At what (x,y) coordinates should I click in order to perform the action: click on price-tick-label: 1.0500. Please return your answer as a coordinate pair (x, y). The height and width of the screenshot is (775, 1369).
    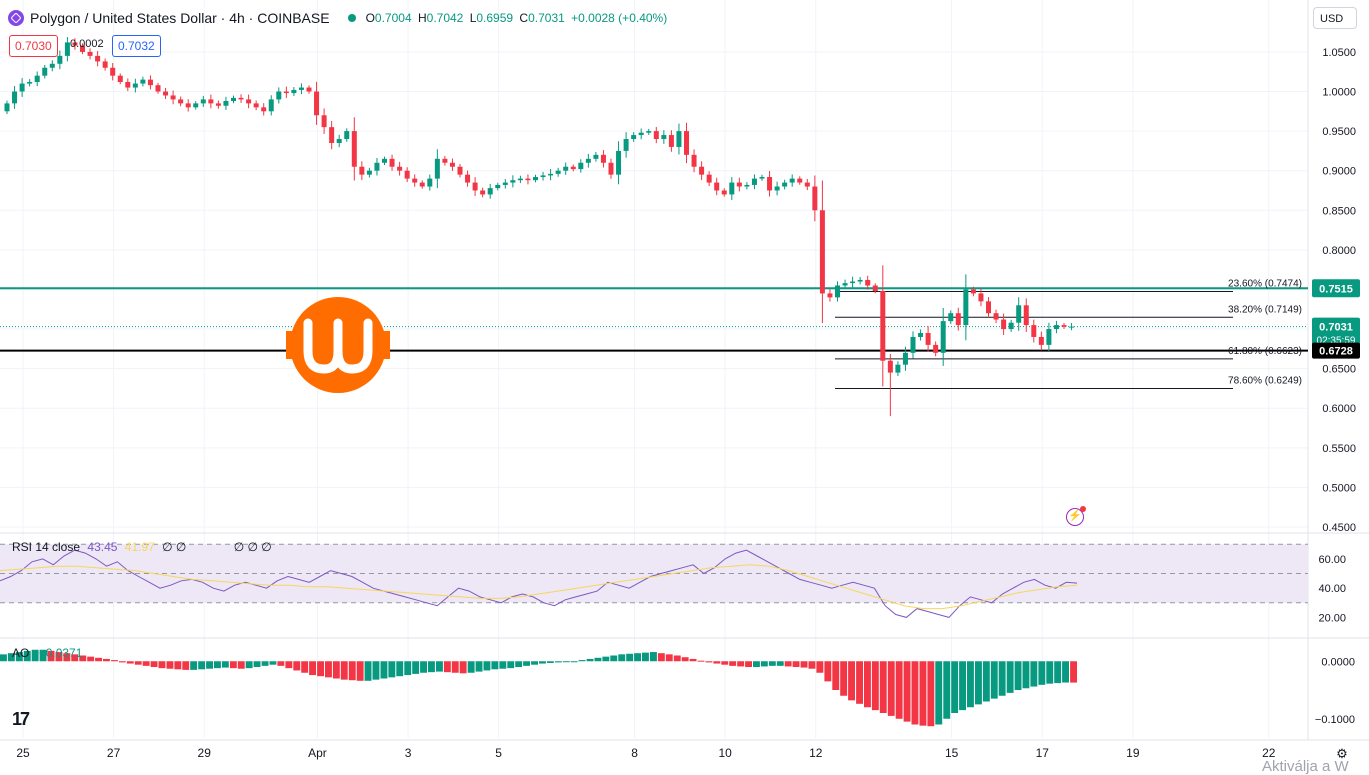
    Looking at the image, I should click on (1339, 53).